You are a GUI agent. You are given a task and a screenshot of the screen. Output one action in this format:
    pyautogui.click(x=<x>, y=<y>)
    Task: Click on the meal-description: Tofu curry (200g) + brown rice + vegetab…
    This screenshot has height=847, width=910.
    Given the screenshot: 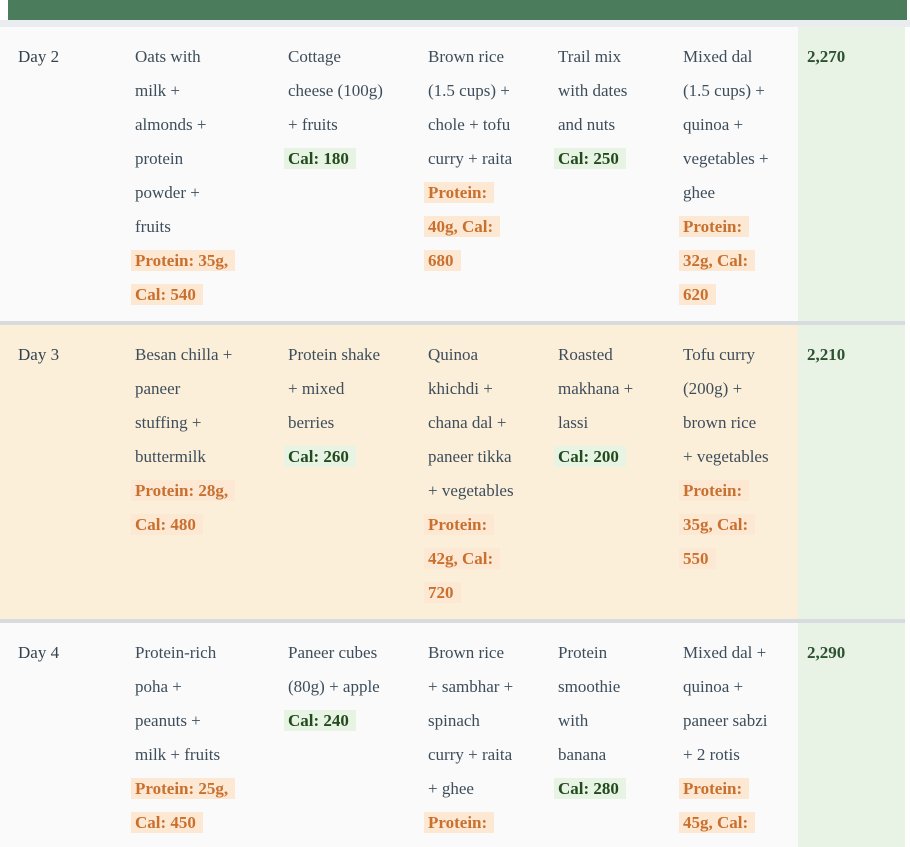 What is the action you would take?
    pyautogui.click(x=726, y=405)
    